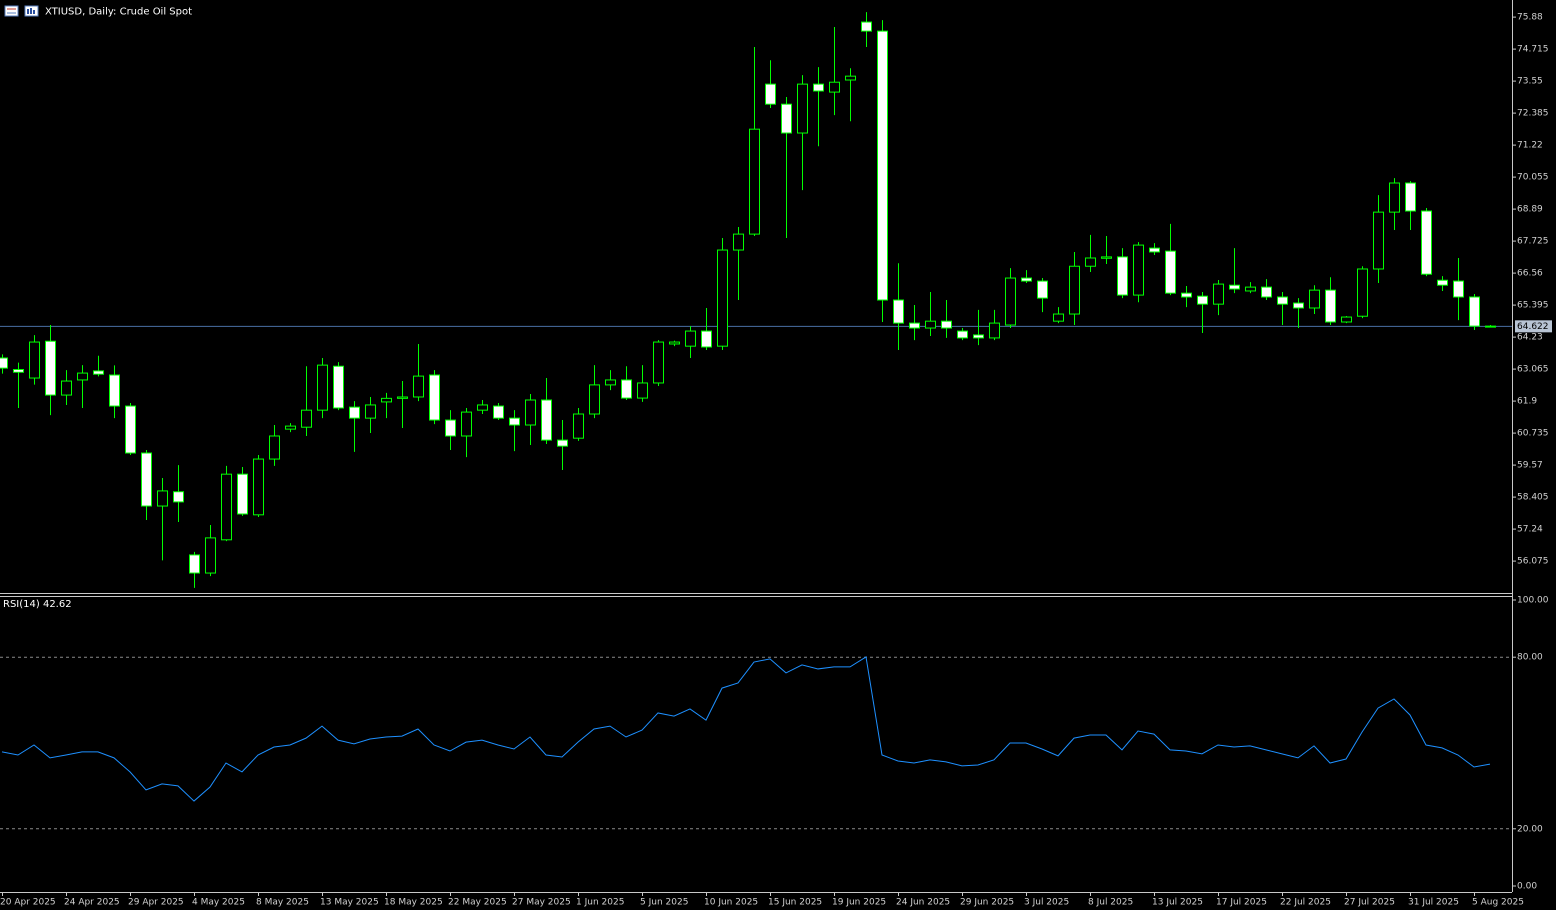 The width and height of the screenshot is (1556, 910). Describe the element at coordinates (1533, 114) in the screenshot. I see `y-tick-label: 72.385` at that location.